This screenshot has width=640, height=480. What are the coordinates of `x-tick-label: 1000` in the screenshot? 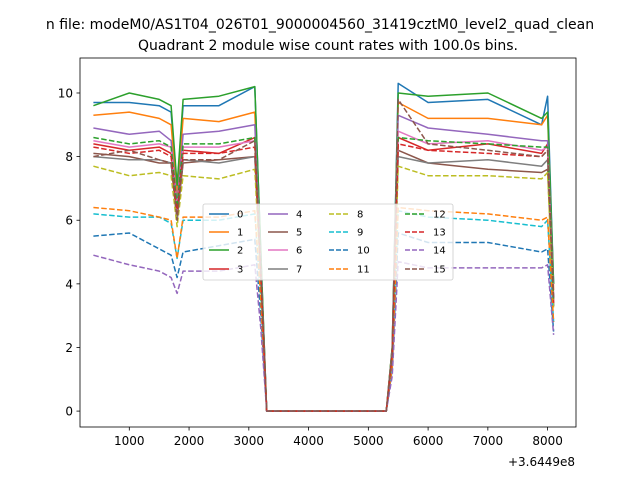 It's located at (129, 441).